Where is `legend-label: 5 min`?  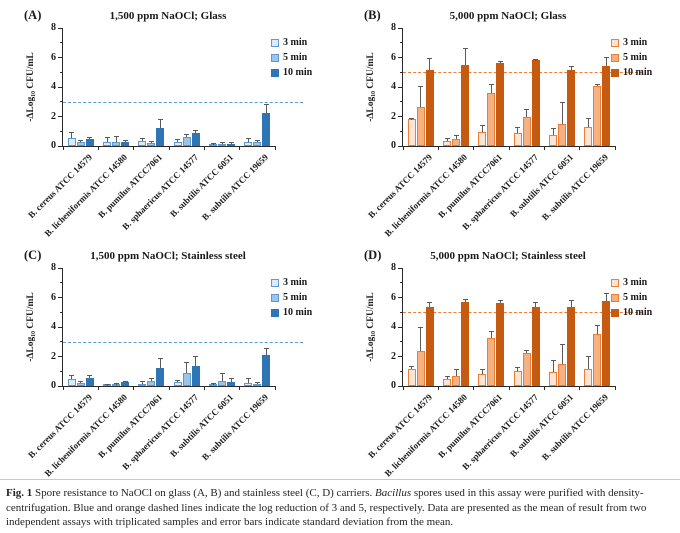 legend-label: 5 min is located at coordinates (635, 57).